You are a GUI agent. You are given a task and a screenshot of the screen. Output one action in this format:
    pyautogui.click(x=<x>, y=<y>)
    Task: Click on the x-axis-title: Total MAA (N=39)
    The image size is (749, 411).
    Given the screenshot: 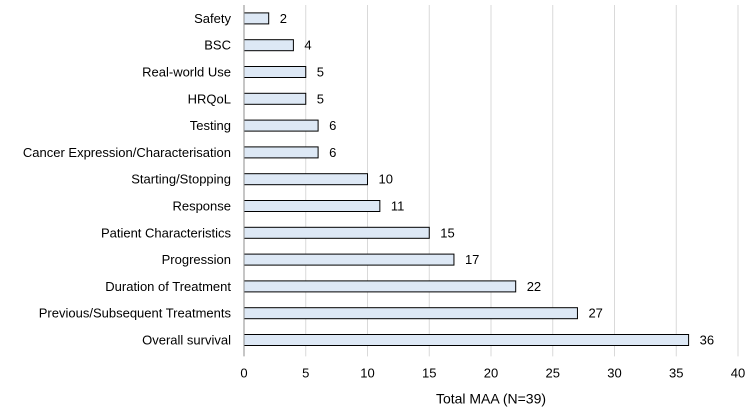 What is the action you would take?
    pyautogui.click(x=491, y=398)
    